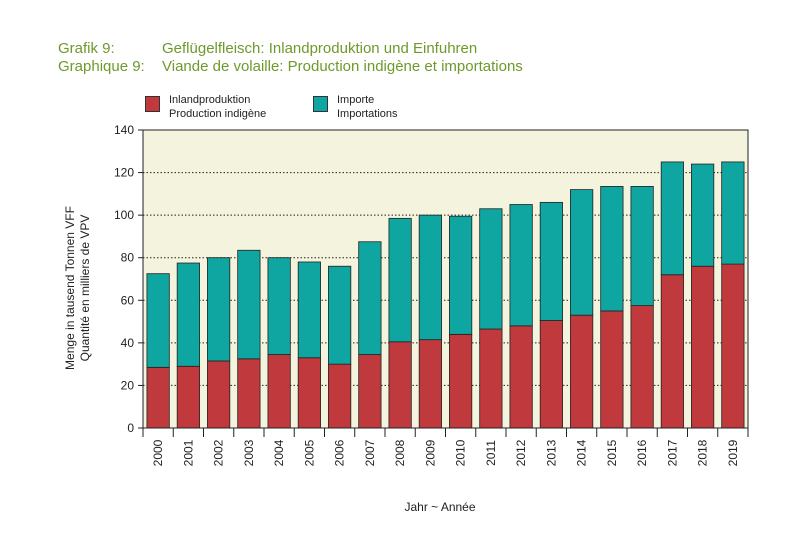  Describe the element at coordinates (733, 452) in the screenshot. I see `x-tick-label: 2019` at that location.